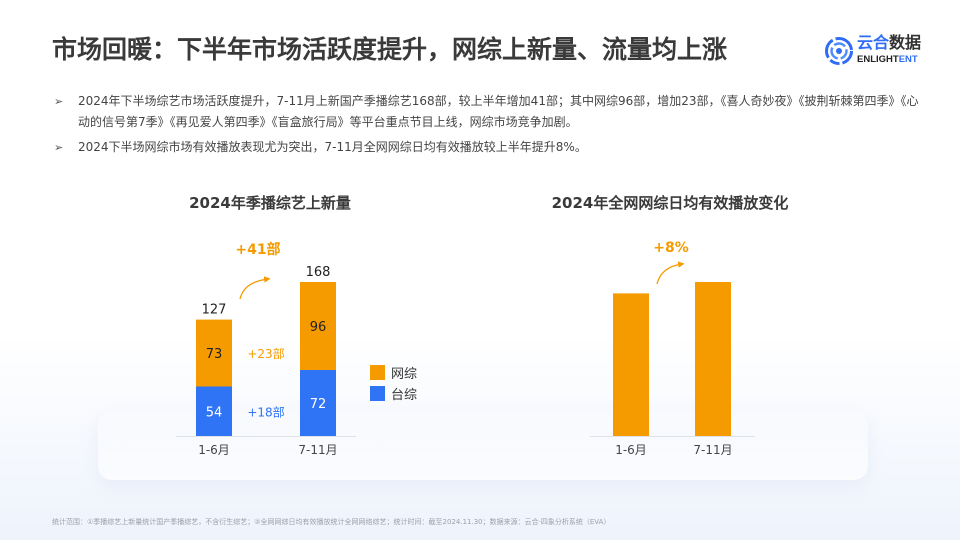 The image size is (960, 540). I want to click on logo-en-text: ENLIGHTENT, so click(887, 59).